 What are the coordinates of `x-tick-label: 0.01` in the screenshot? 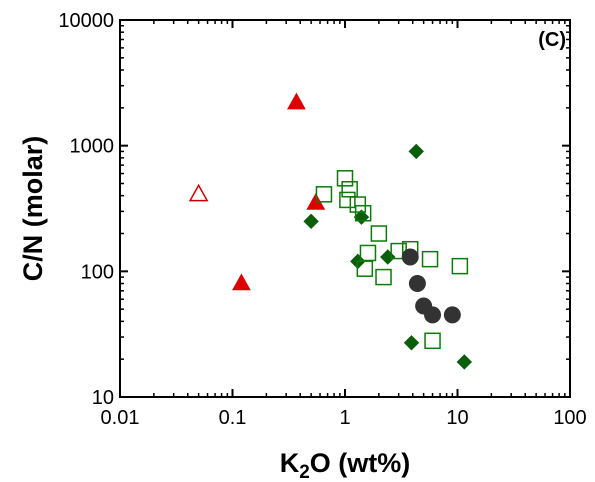 It's located at (120, 418).